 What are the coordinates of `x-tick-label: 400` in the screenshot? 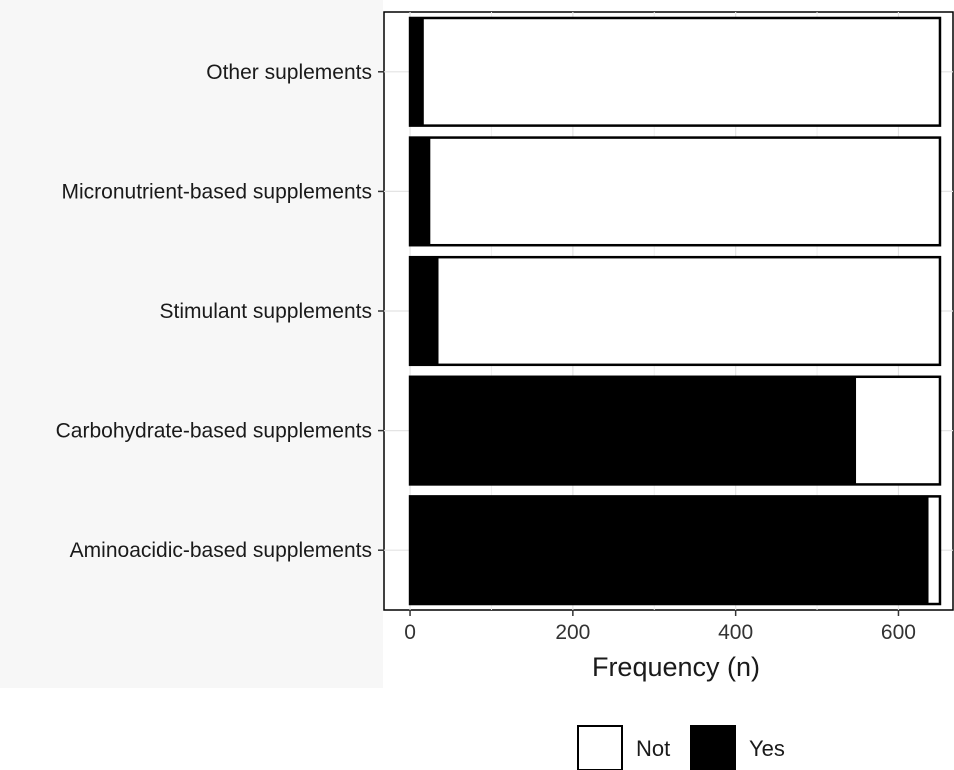 It's located at (735, 632).